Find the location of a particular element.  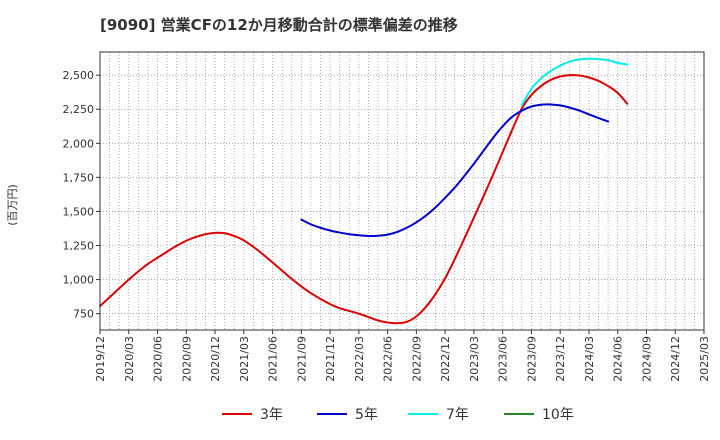

y-tick-label: 1,000 is located at coordinates (79, 280).